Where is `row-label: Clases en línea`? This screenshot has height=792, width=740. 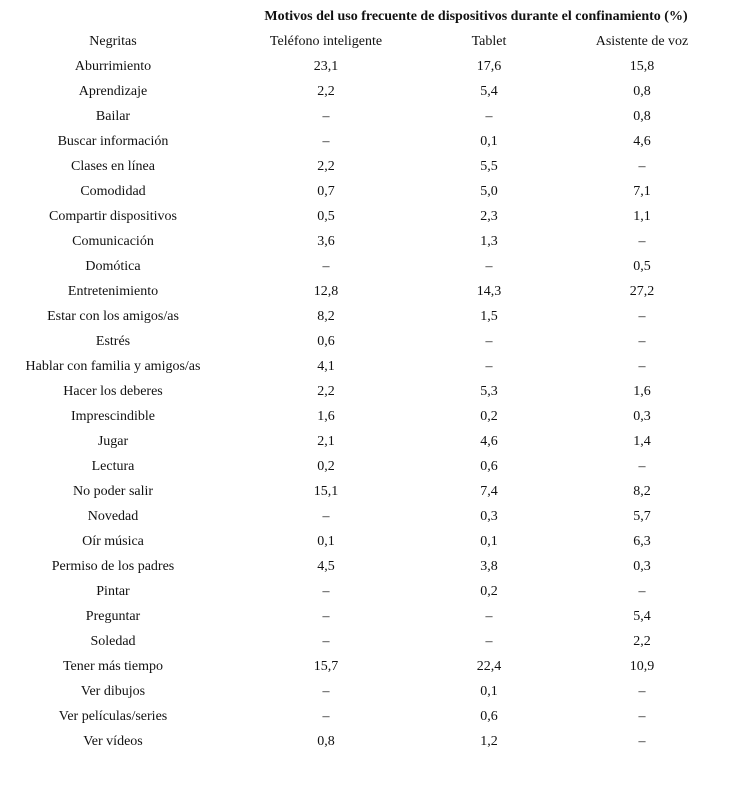 row-label: Clases en línea is located at coordinates (113, 166).